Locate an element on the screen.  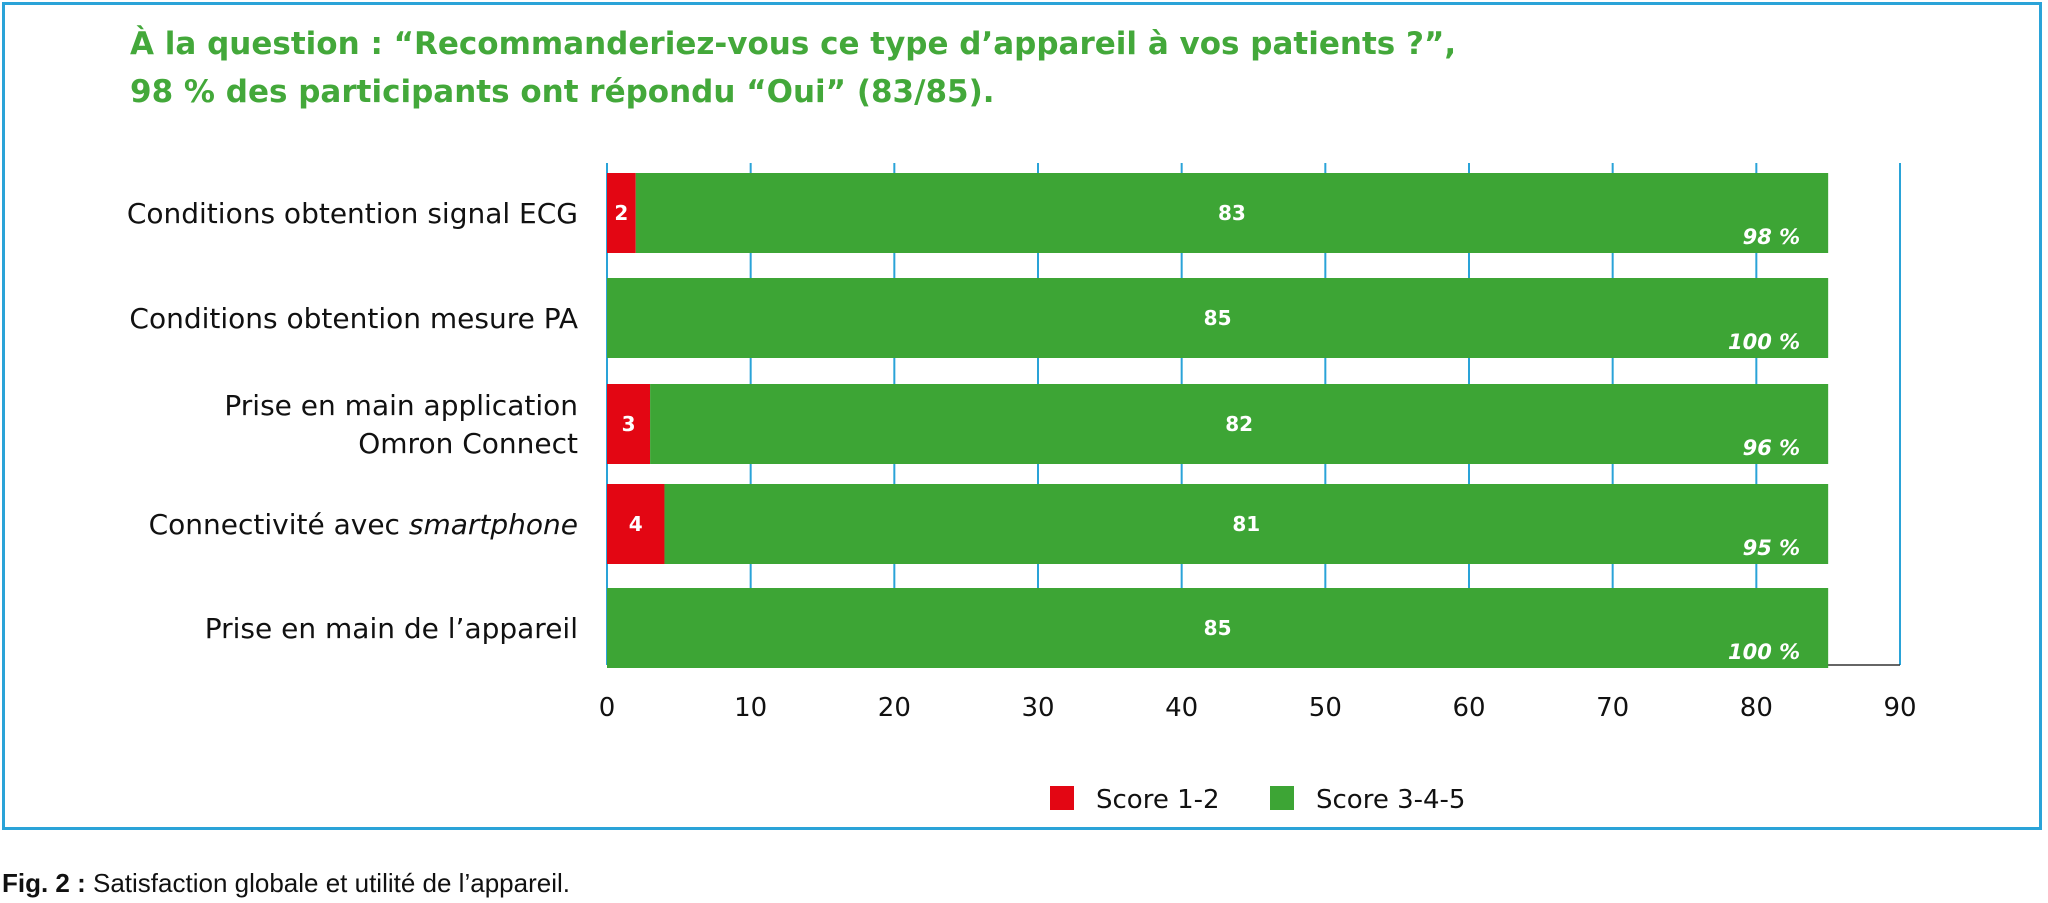
x-tick-label: 60 is located at coordinates (1468, 708).